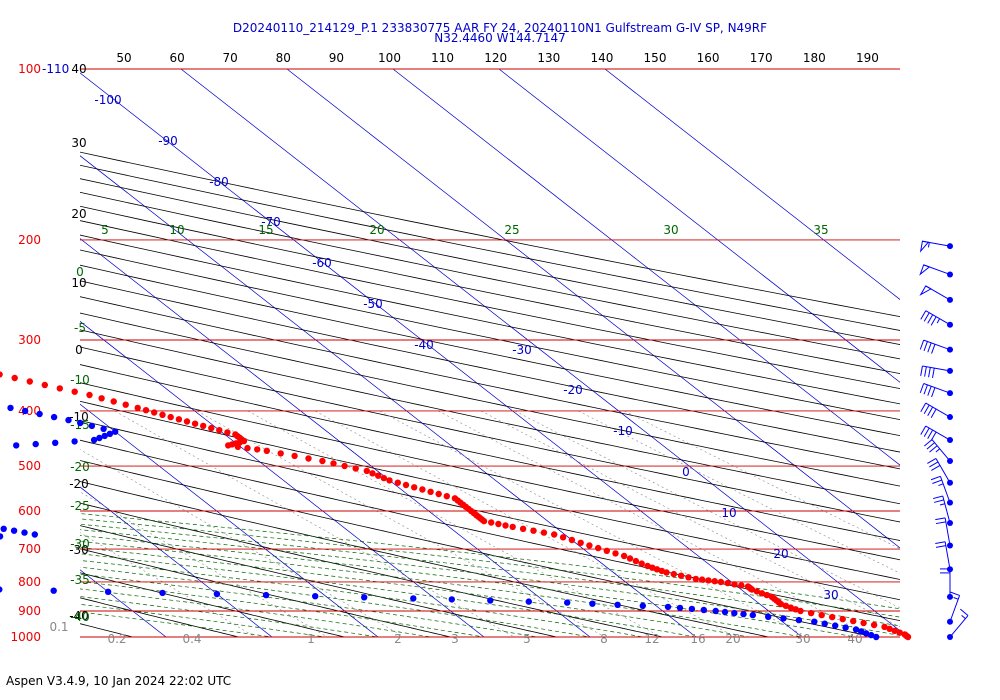 The height and width of the screenshot is (700, 1000). What do you see at coordinates (376, 230) in the screenshot?
I see `moist-adiabat-label: 20` at bounding box center [376, 230].